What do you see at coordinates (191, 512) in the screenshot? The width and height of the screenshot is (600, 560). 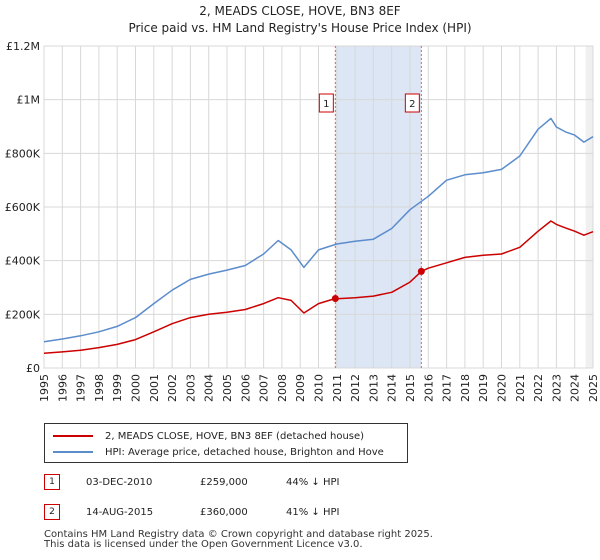 I see `transaction-row: 2 14-AUG-2015 £360,000 41% ↓ HPI` at bounding box center [191, 512].